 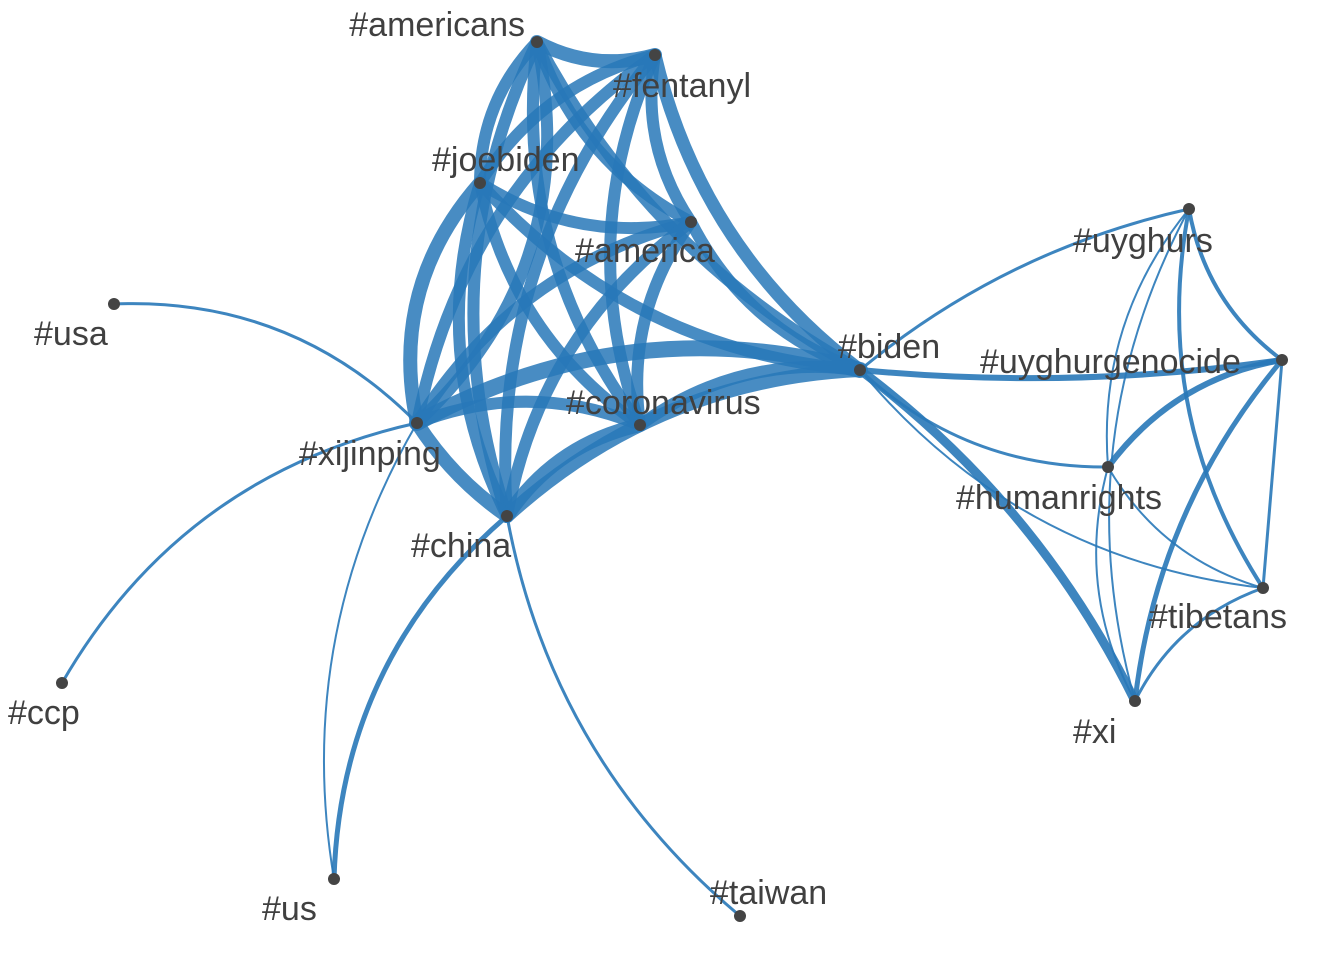 I want to click on edge-biden-uyghurgenocide, so click(x=1071, y=369).